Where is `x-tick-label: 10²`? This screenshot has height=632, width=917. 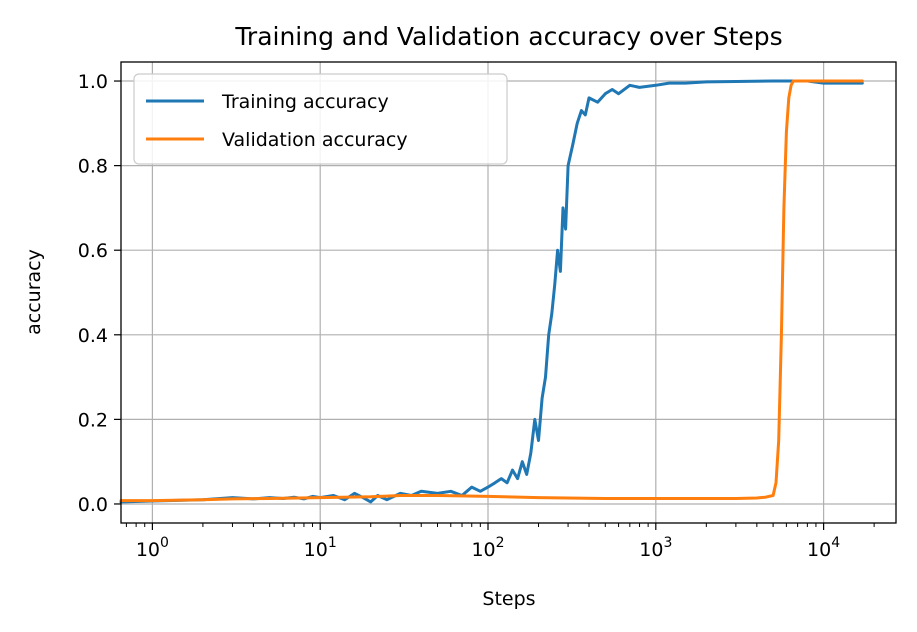
x-tick-label: 10² is located at coordinates (487, 548).